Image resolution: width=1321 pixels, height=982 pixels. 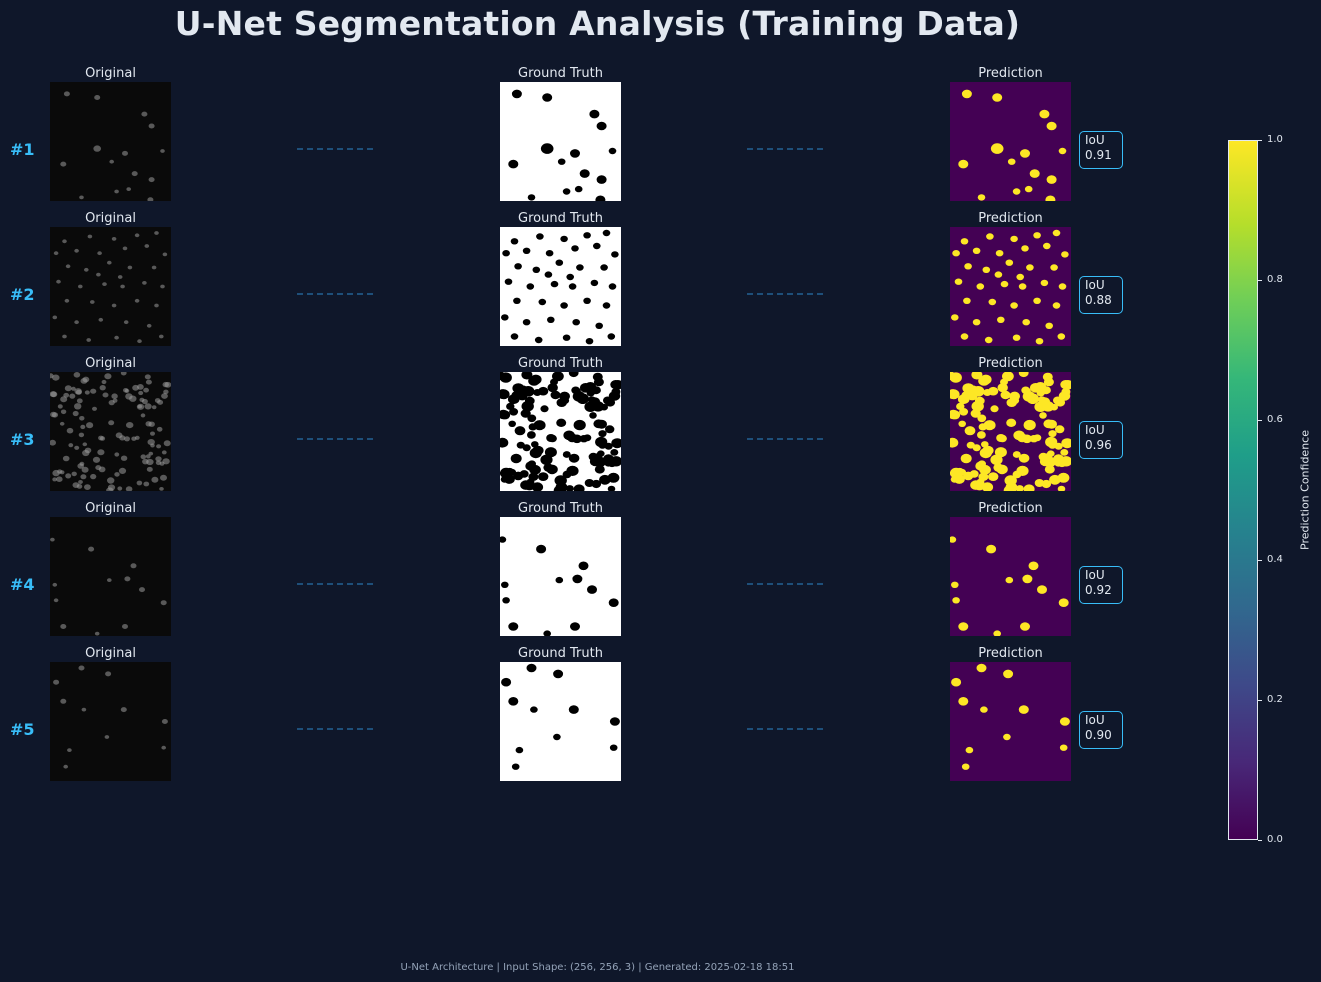 I want to click on ground-truth-title: Ground Truth, so click(x=560, y=508).